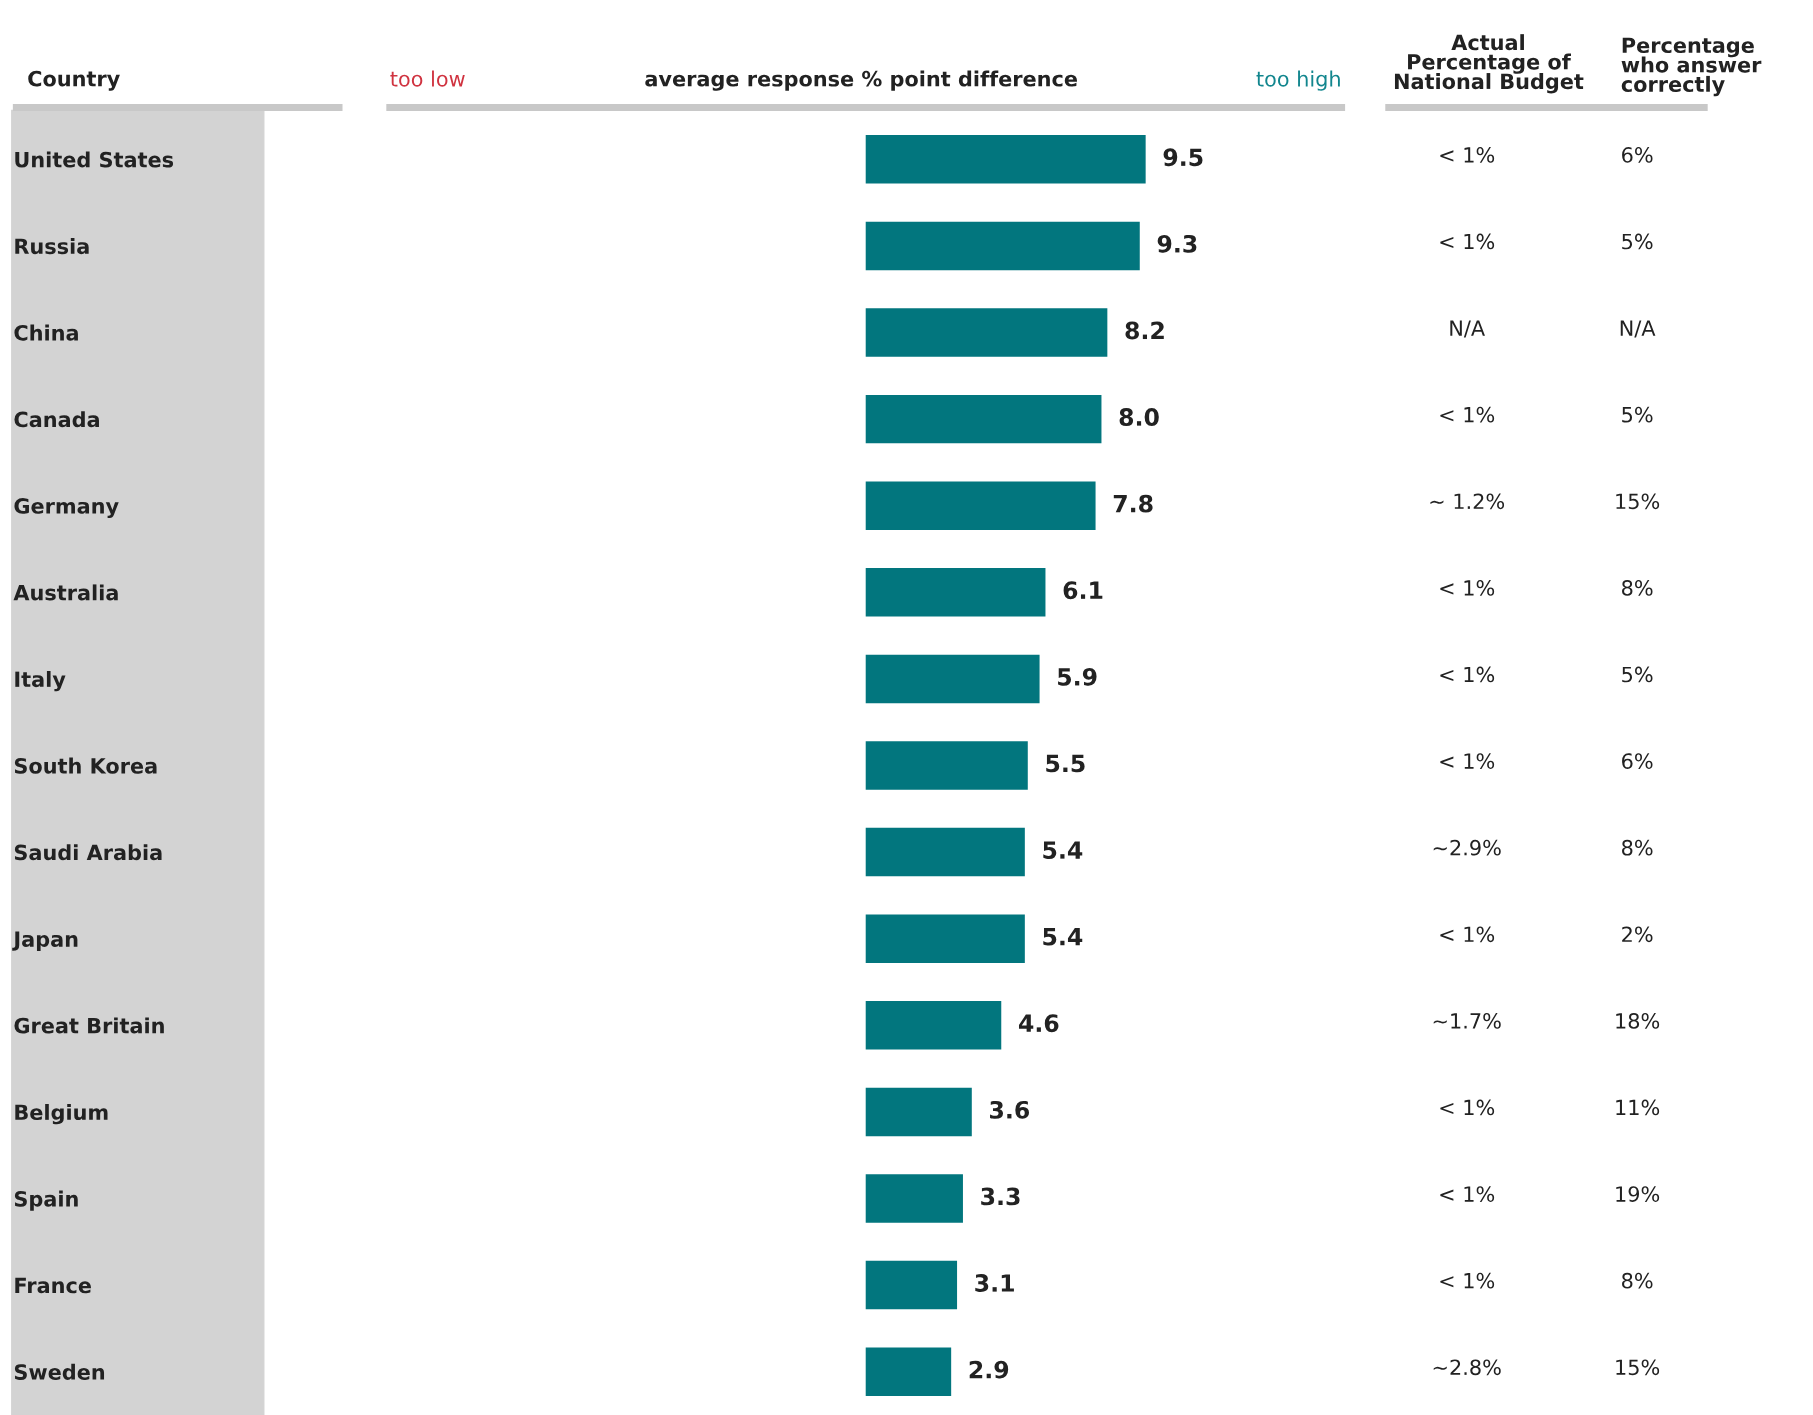  I want to click on text: 18%, so click(1638, 1021).